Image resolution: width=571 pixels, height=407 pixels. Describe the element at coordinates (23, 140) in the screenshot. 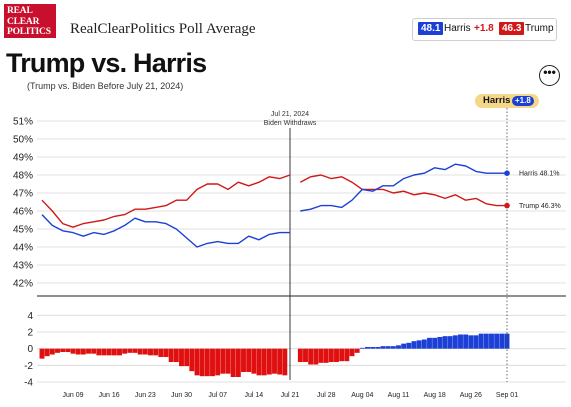

I see `y-tick-label: 50%` at that location.